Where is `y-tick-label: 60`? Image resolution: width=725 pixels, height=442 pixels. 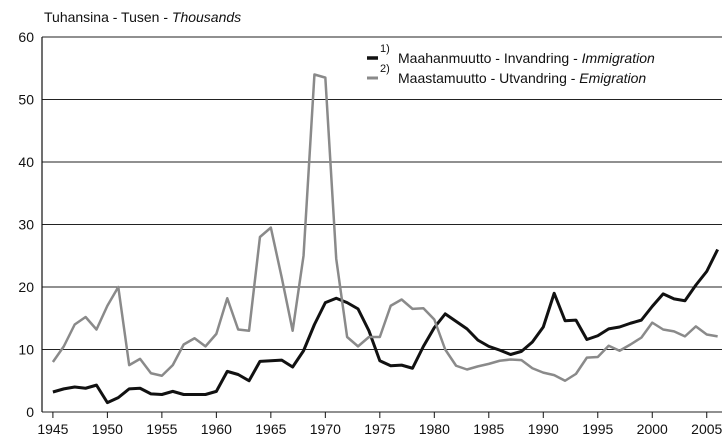
y-tick-label: 60 is located at coordinates (26, 37).